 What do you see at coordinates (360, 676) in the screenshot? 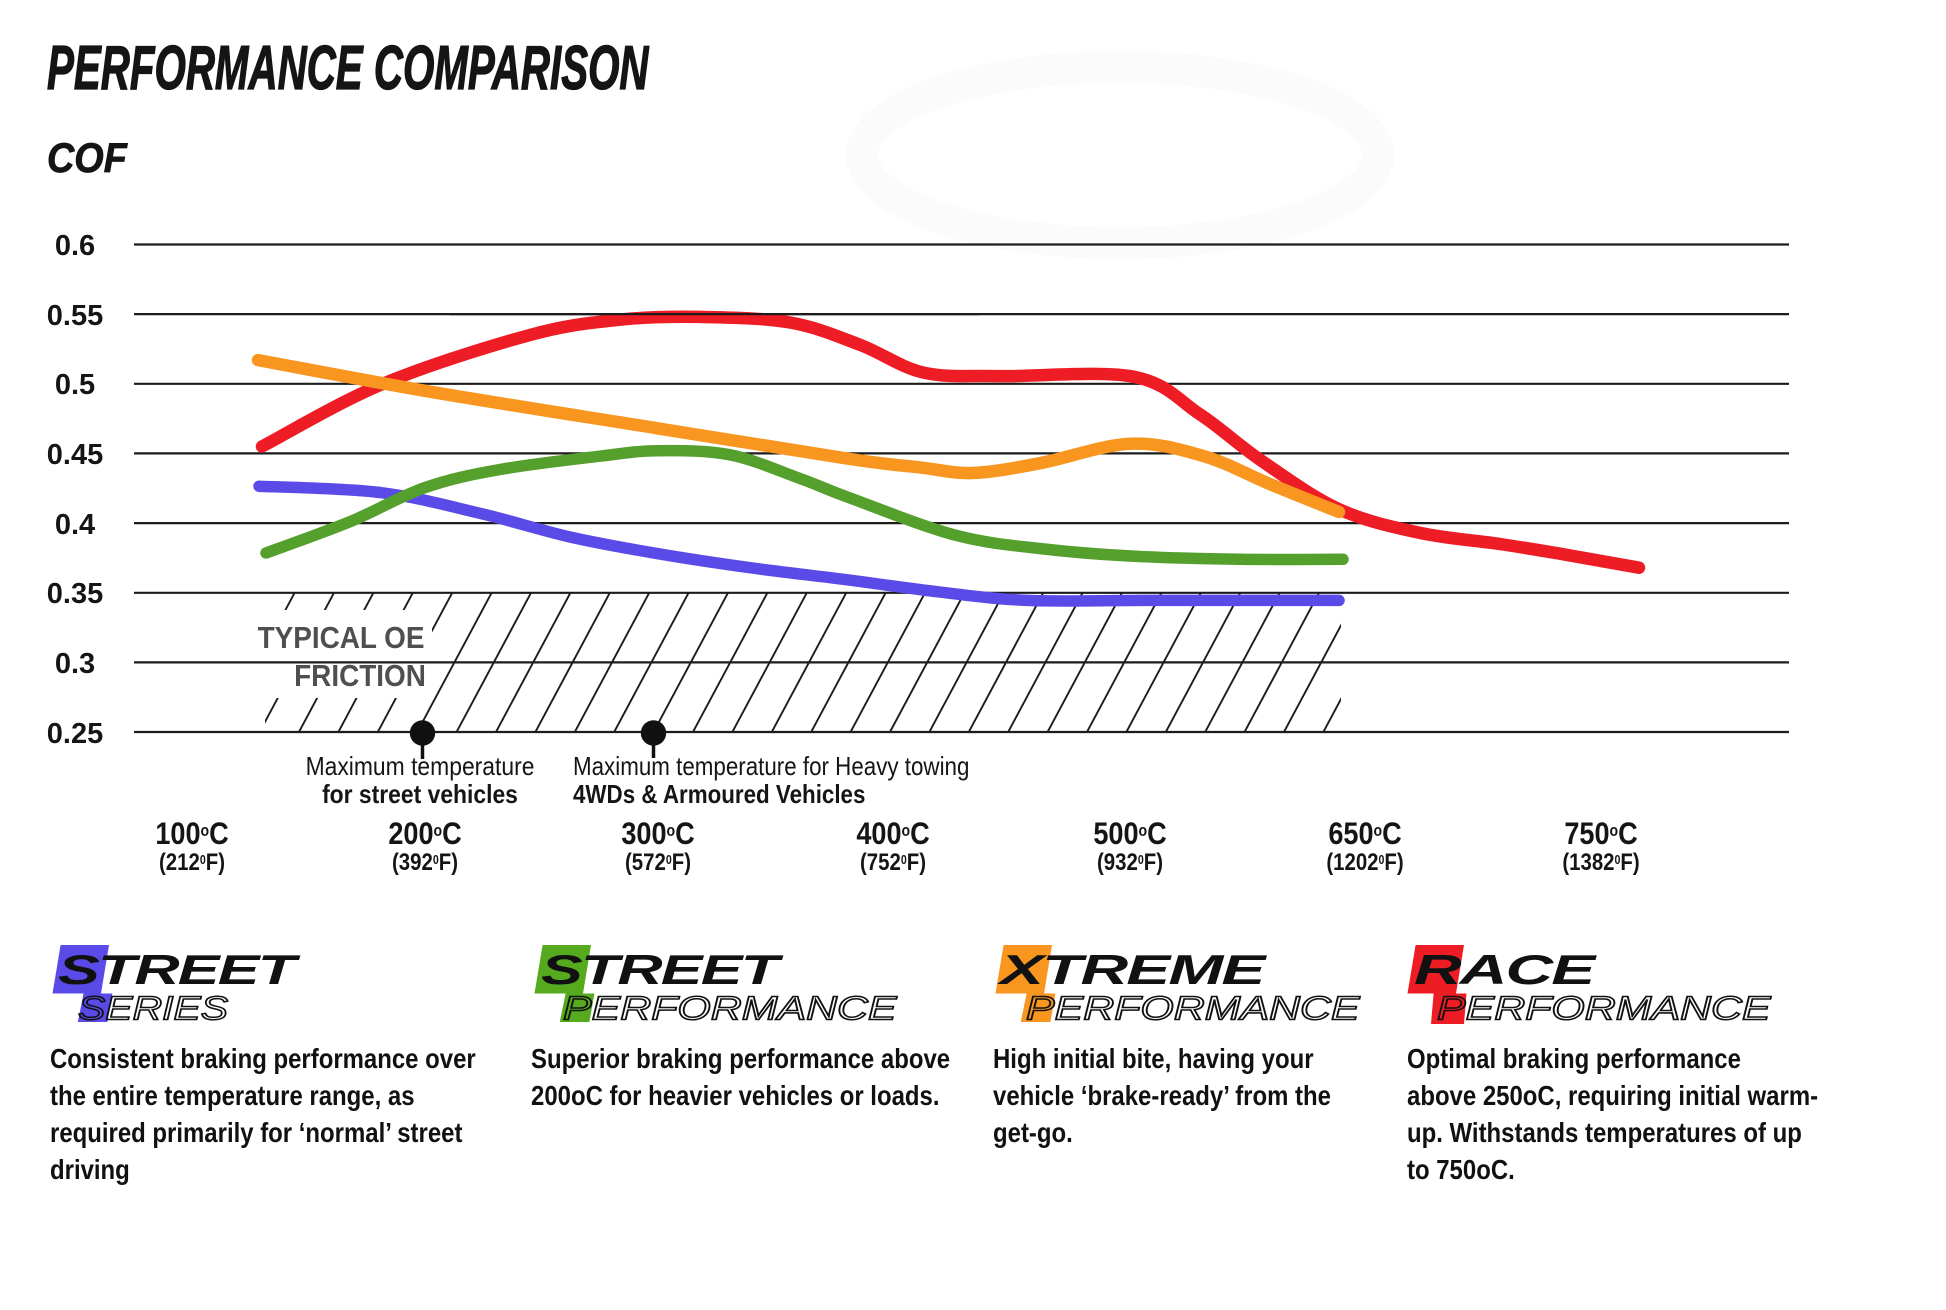
I see `svg-text: FRICTION` at bounding box center [360, 676].